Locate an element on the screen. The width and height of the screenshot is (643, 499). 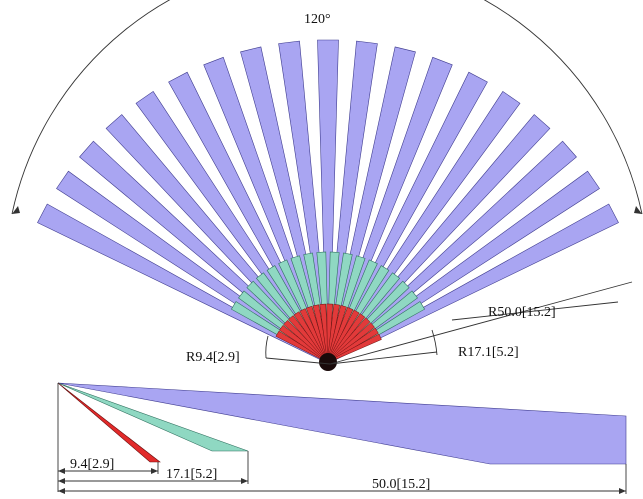
medium-plate-side is located at coordinates (153, 417).